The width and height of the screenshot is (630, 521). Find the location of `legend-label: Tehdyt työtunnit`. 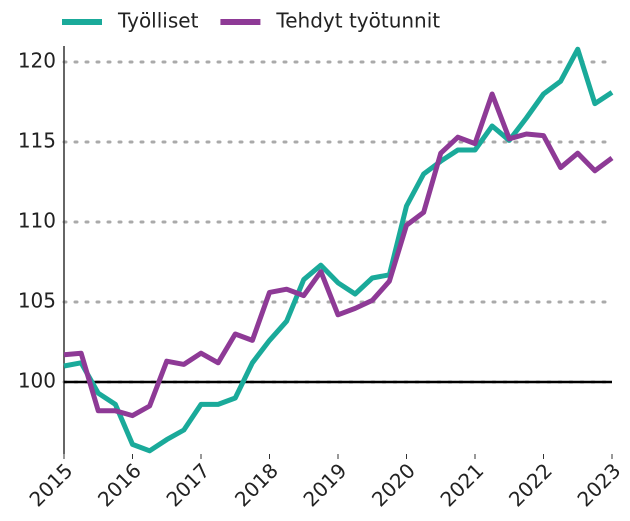

legend-label: Tehdyt työtunnit is located at coordinates (357, 21).